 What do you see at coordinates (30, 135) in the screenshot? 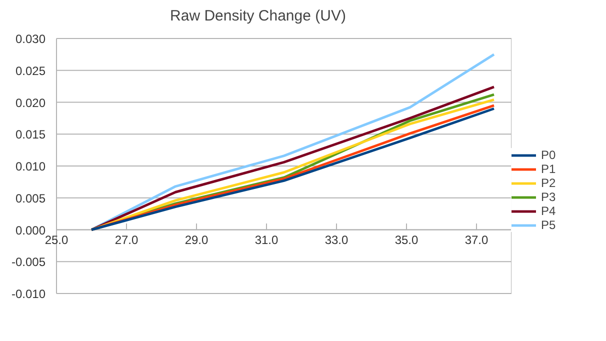
I see `y-tick-label: 0.015` at bounding box center [30, 135].